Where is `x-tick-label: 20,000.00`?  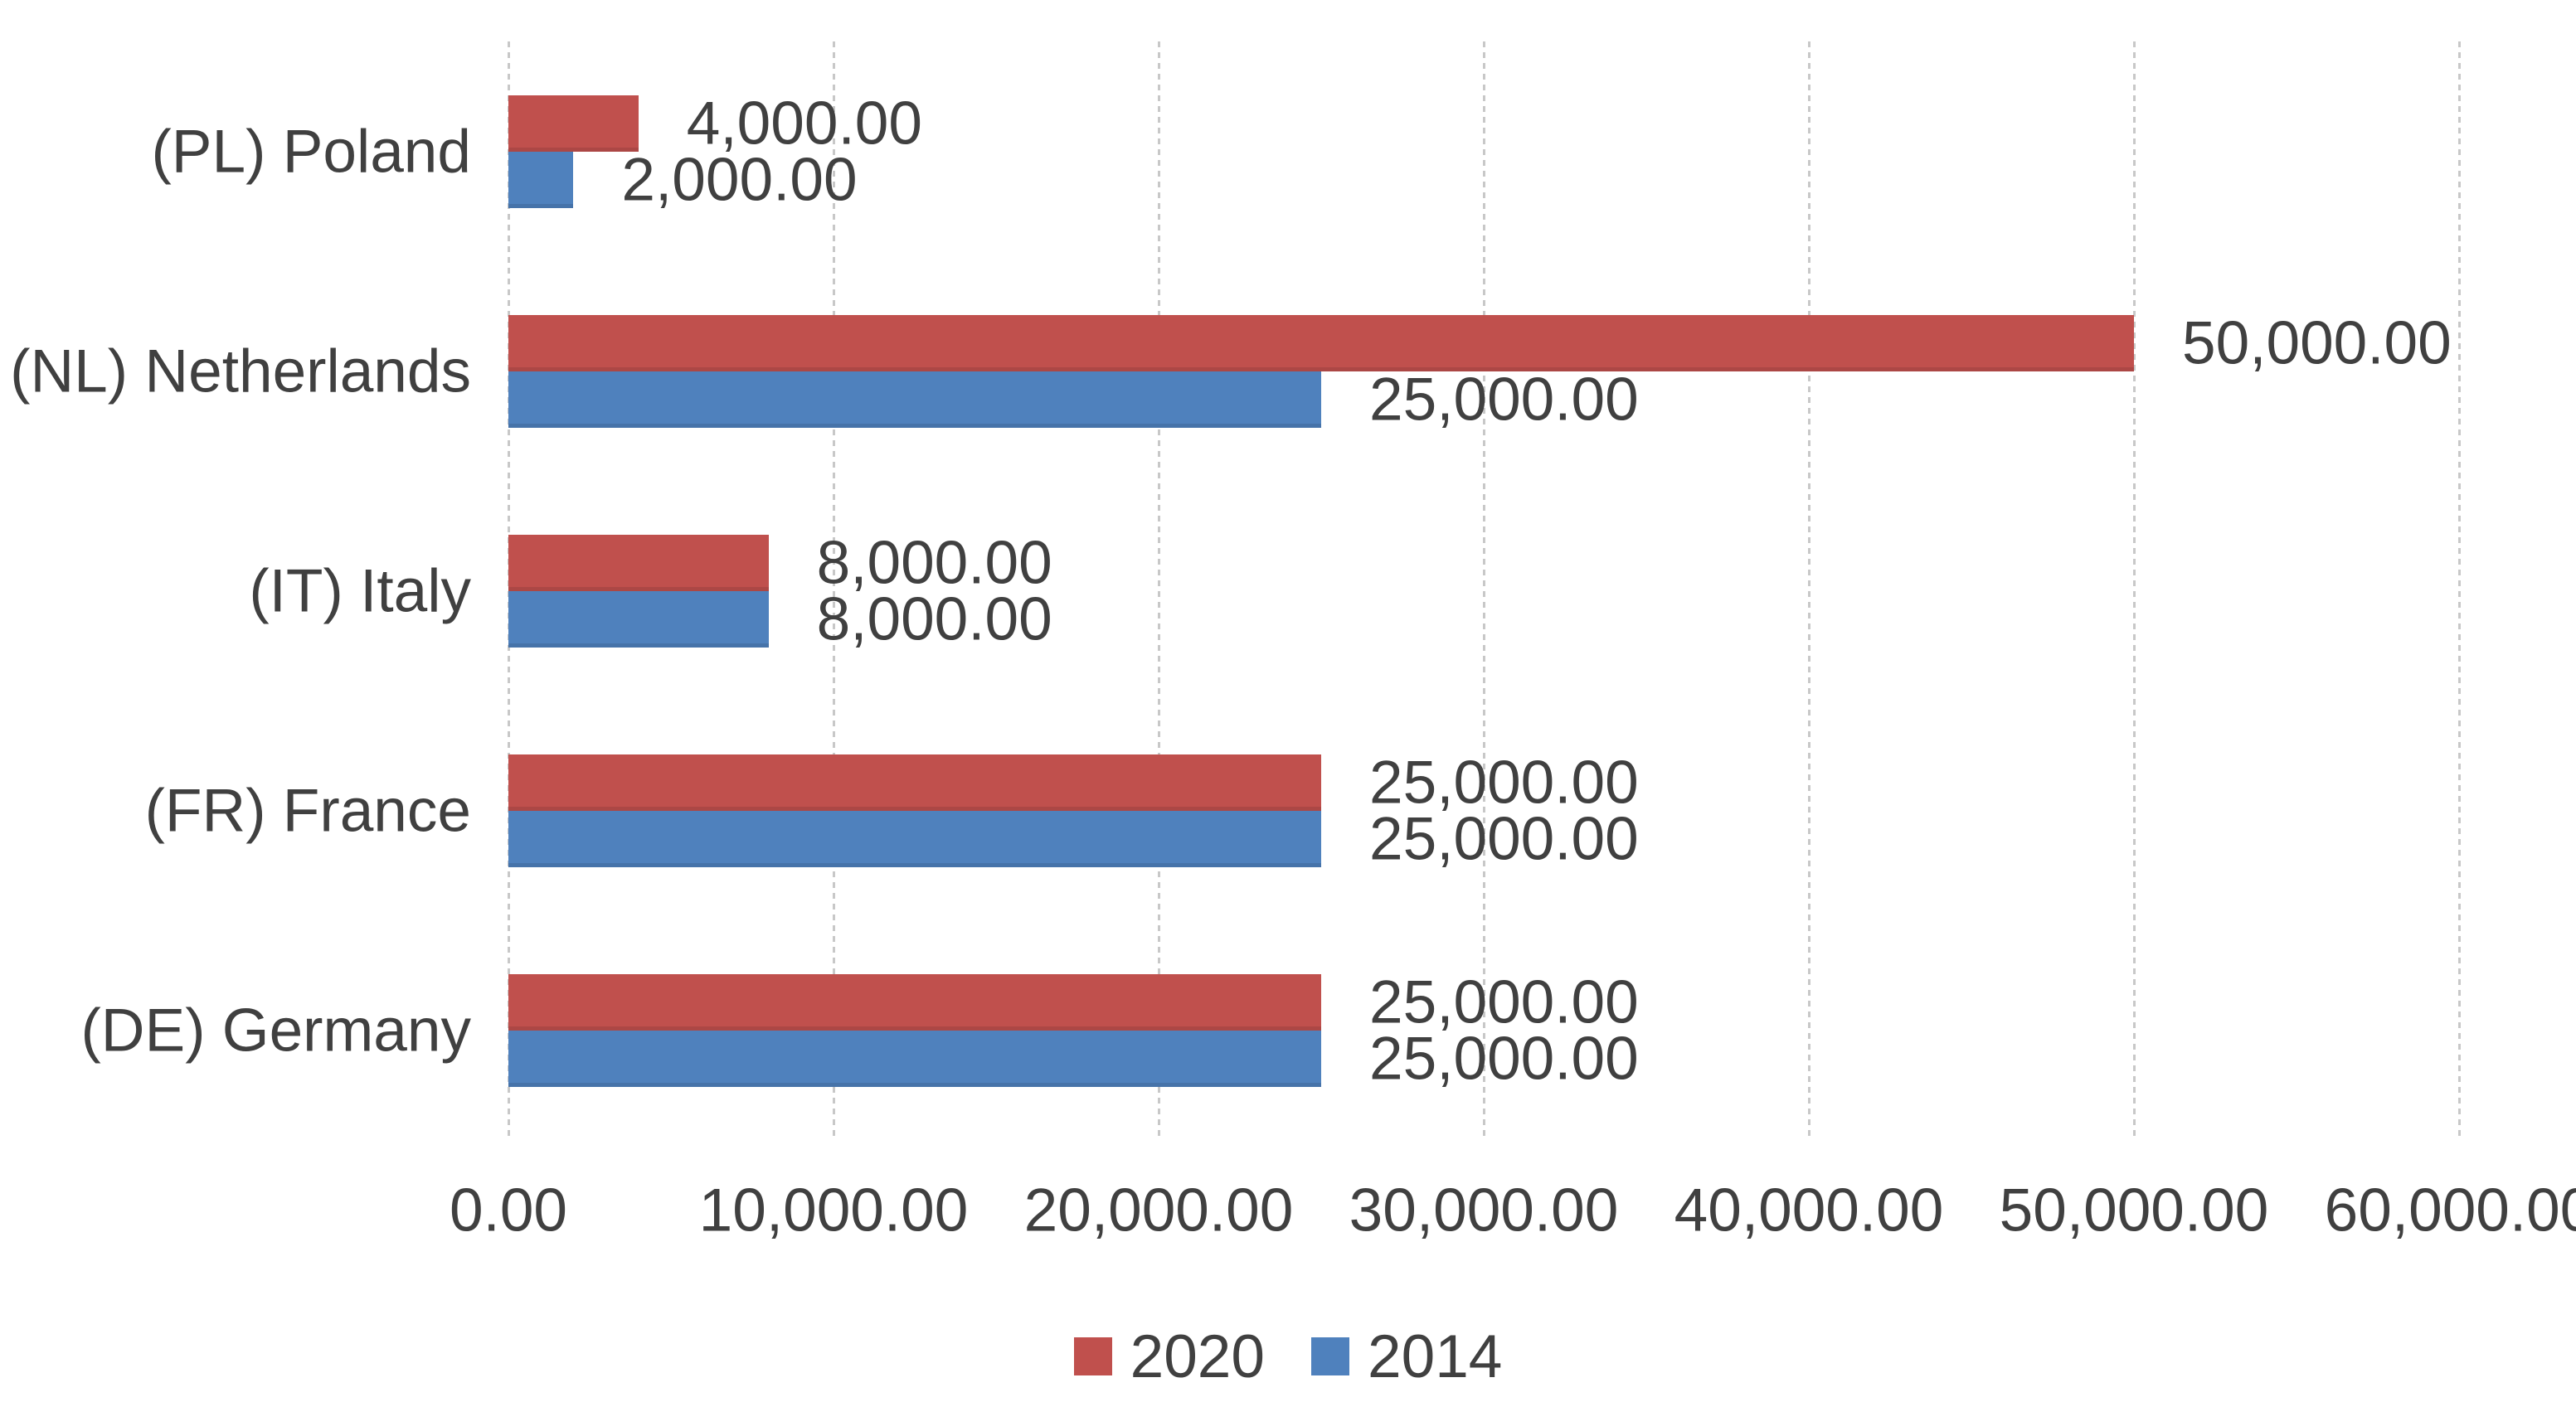 x-tick-label: 20,000.00 is located at coordinates (1158, 1210).